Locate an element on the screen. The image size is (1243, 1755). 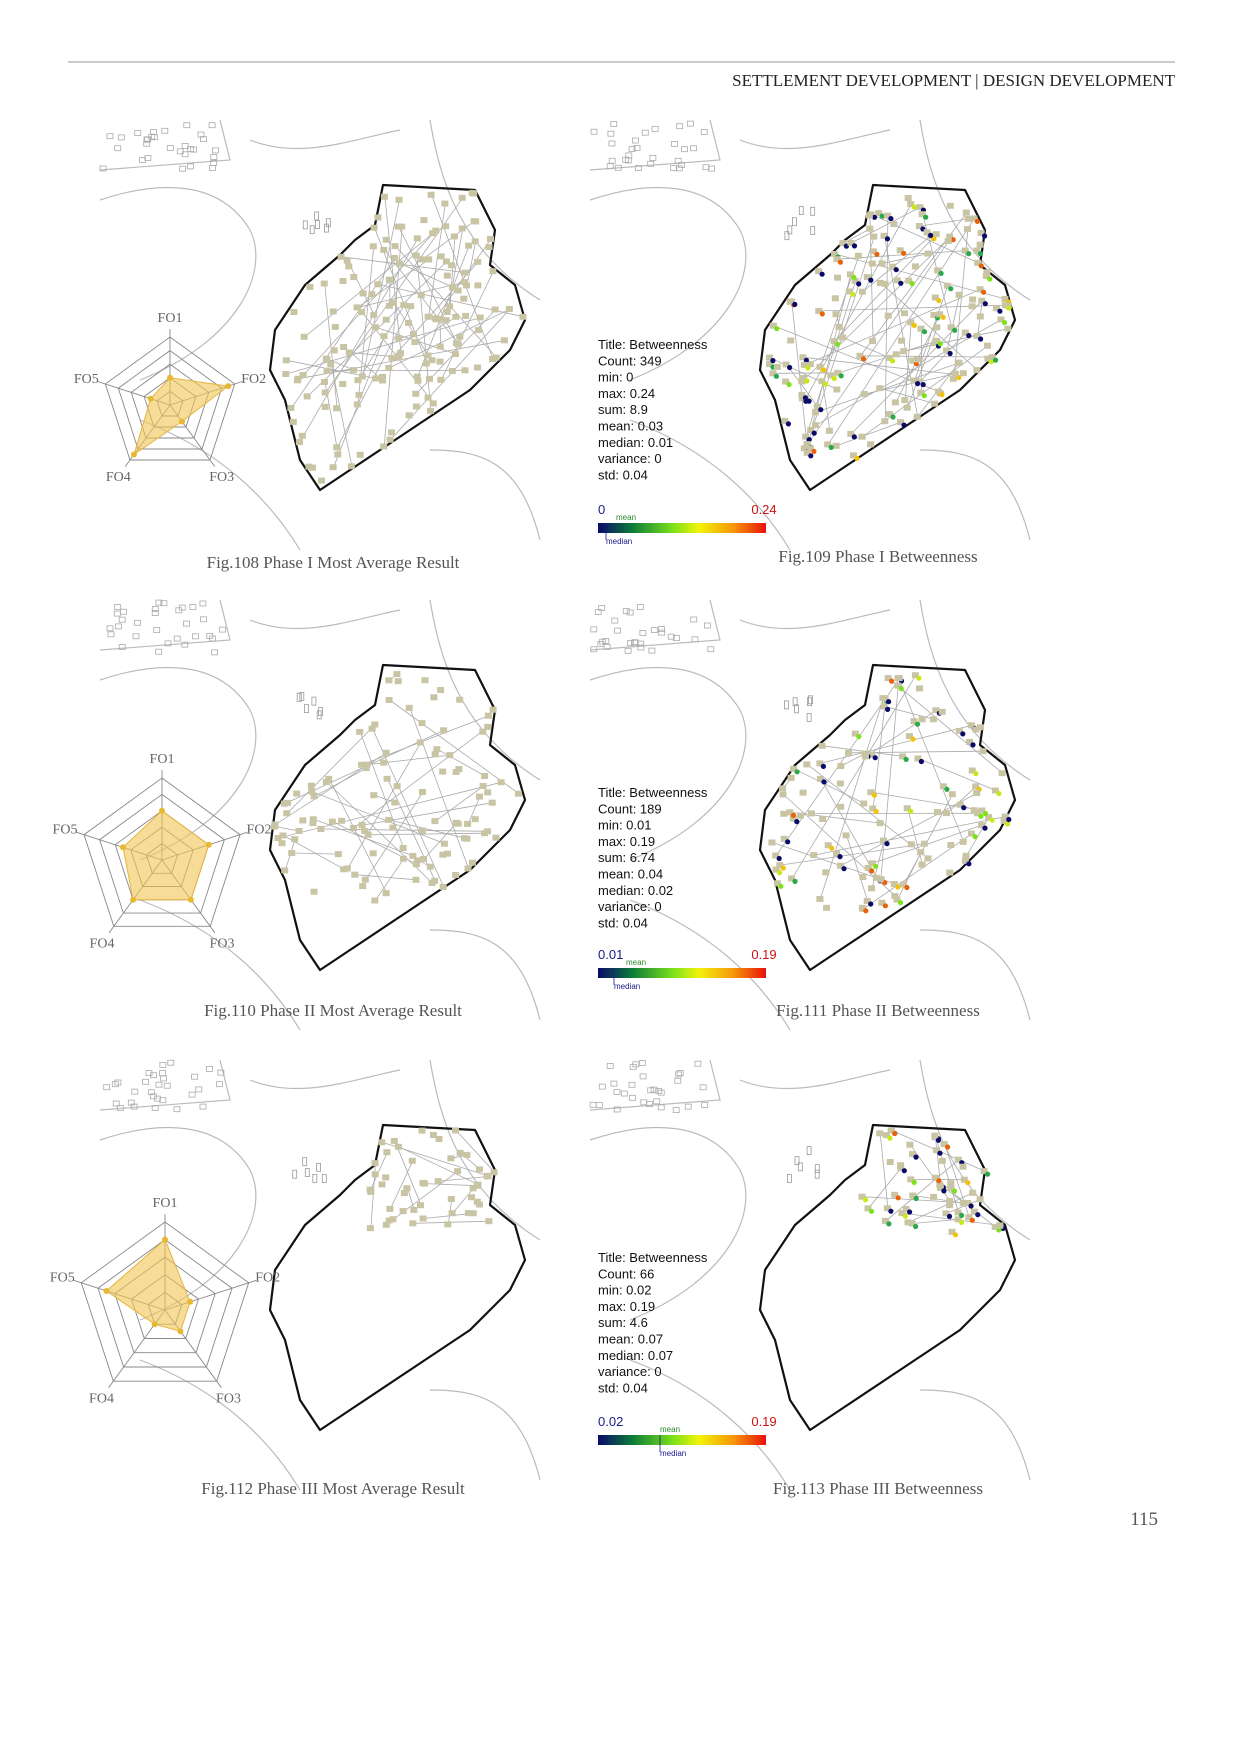
stat-line: Title: Betweenness is located at coordinates (653, 792).